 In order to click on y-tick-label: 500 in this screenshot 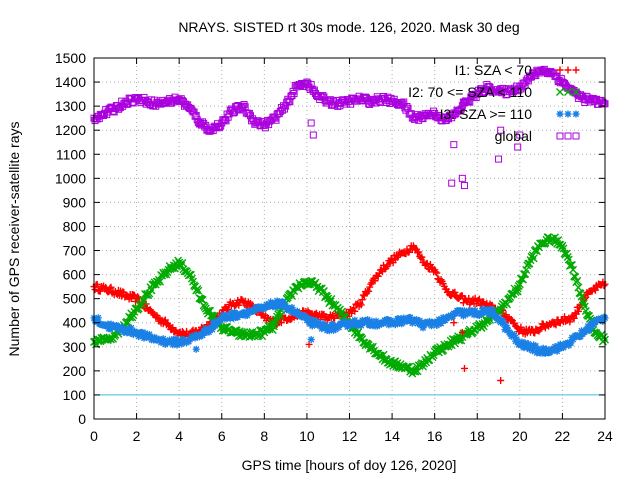, I will do `click(75, 299)`.